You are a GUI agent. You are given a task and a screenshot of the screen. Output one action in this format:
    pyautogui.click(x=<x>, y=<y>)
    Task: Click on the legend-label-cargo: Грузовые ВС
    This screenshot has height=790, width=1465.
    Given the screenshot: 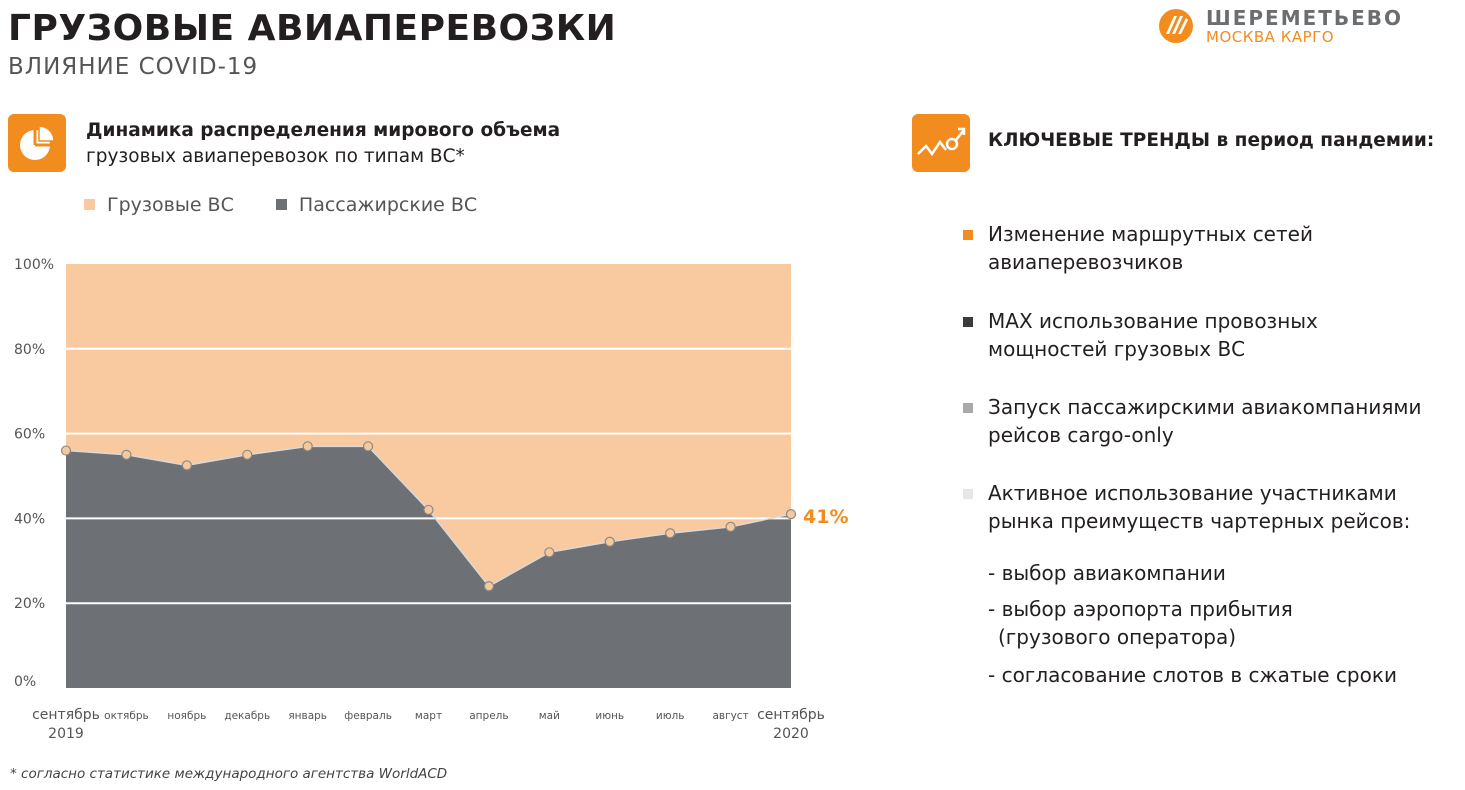 What is the action you would take?
    pyautogui.click(x=170, y=204)
    